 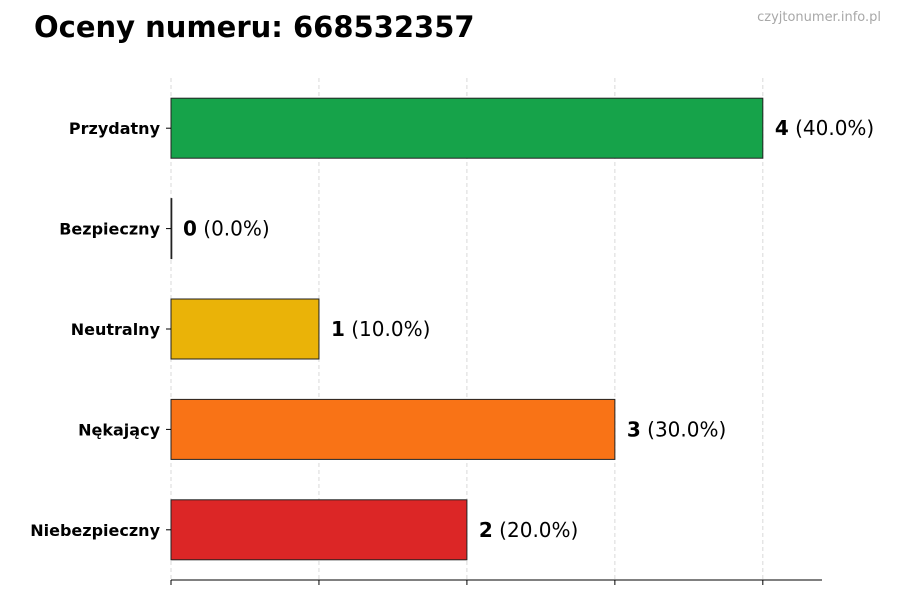 I want to click on category-label: Przydatny, so click(x=115, y=128).